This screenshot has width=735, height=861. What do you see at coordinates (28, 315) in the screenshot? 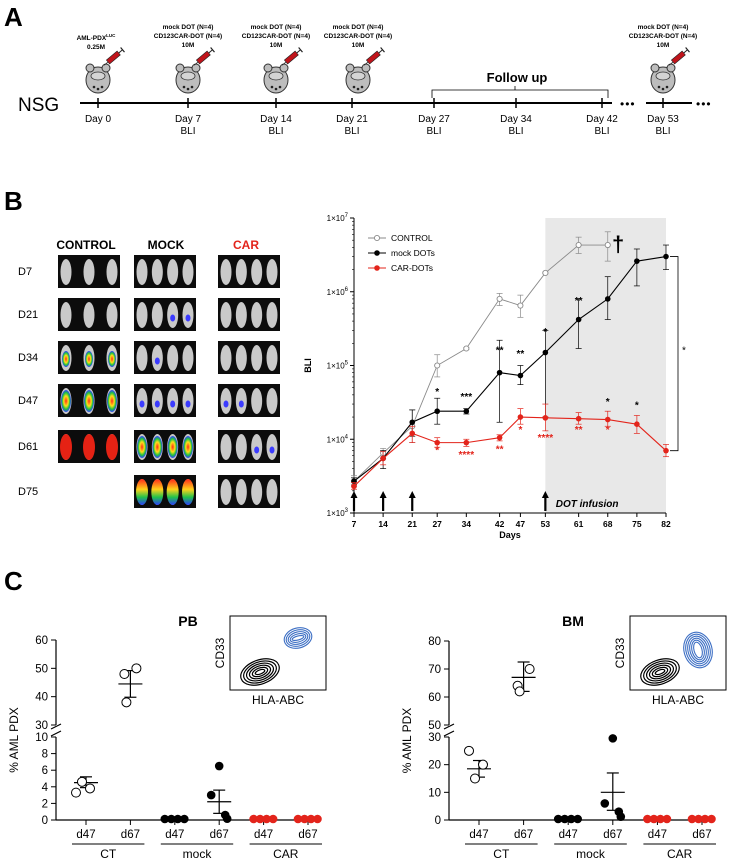
I see `imaging-row-label: D21` at bounding box center [28, 315].